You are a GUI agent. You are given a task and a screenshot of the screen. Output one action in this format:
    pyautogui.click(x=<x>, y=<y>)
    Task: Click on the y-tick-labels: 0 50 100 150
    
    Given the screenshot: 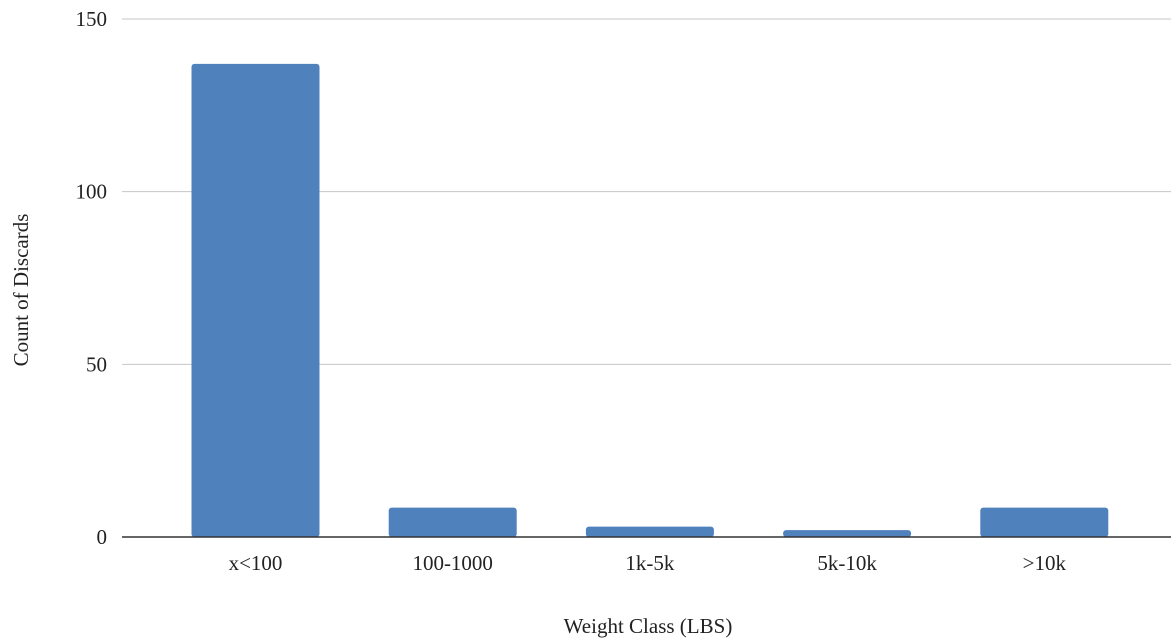 What is the action you would take?
    pyautogui.click(x=92, y=278)
    